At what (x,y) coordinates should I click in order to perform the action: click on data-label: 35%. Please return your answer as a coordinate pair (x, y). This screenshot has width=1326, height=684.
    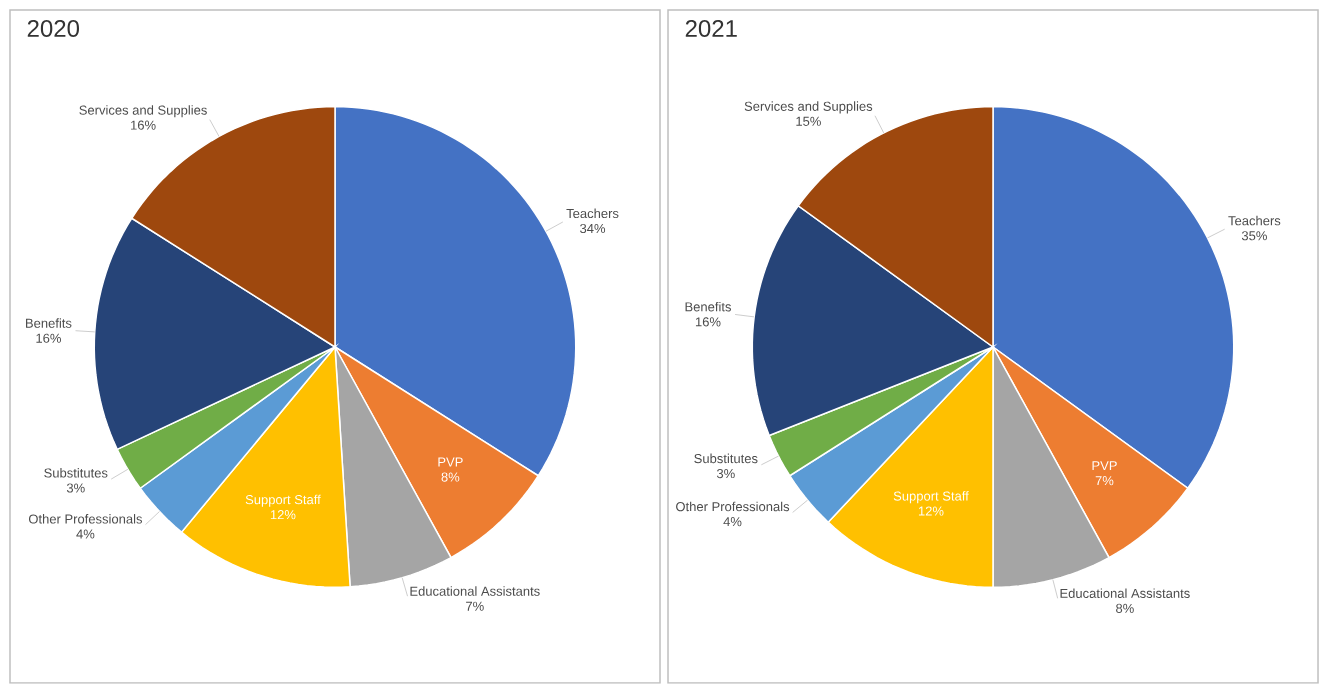
    Looking at the image, I should click on (1254, 236).